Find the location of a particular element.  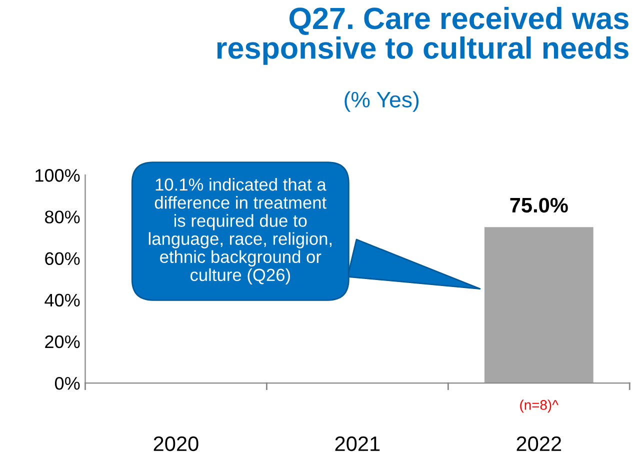

x-tick-label: 2022 is located at coordinates (539, 444).